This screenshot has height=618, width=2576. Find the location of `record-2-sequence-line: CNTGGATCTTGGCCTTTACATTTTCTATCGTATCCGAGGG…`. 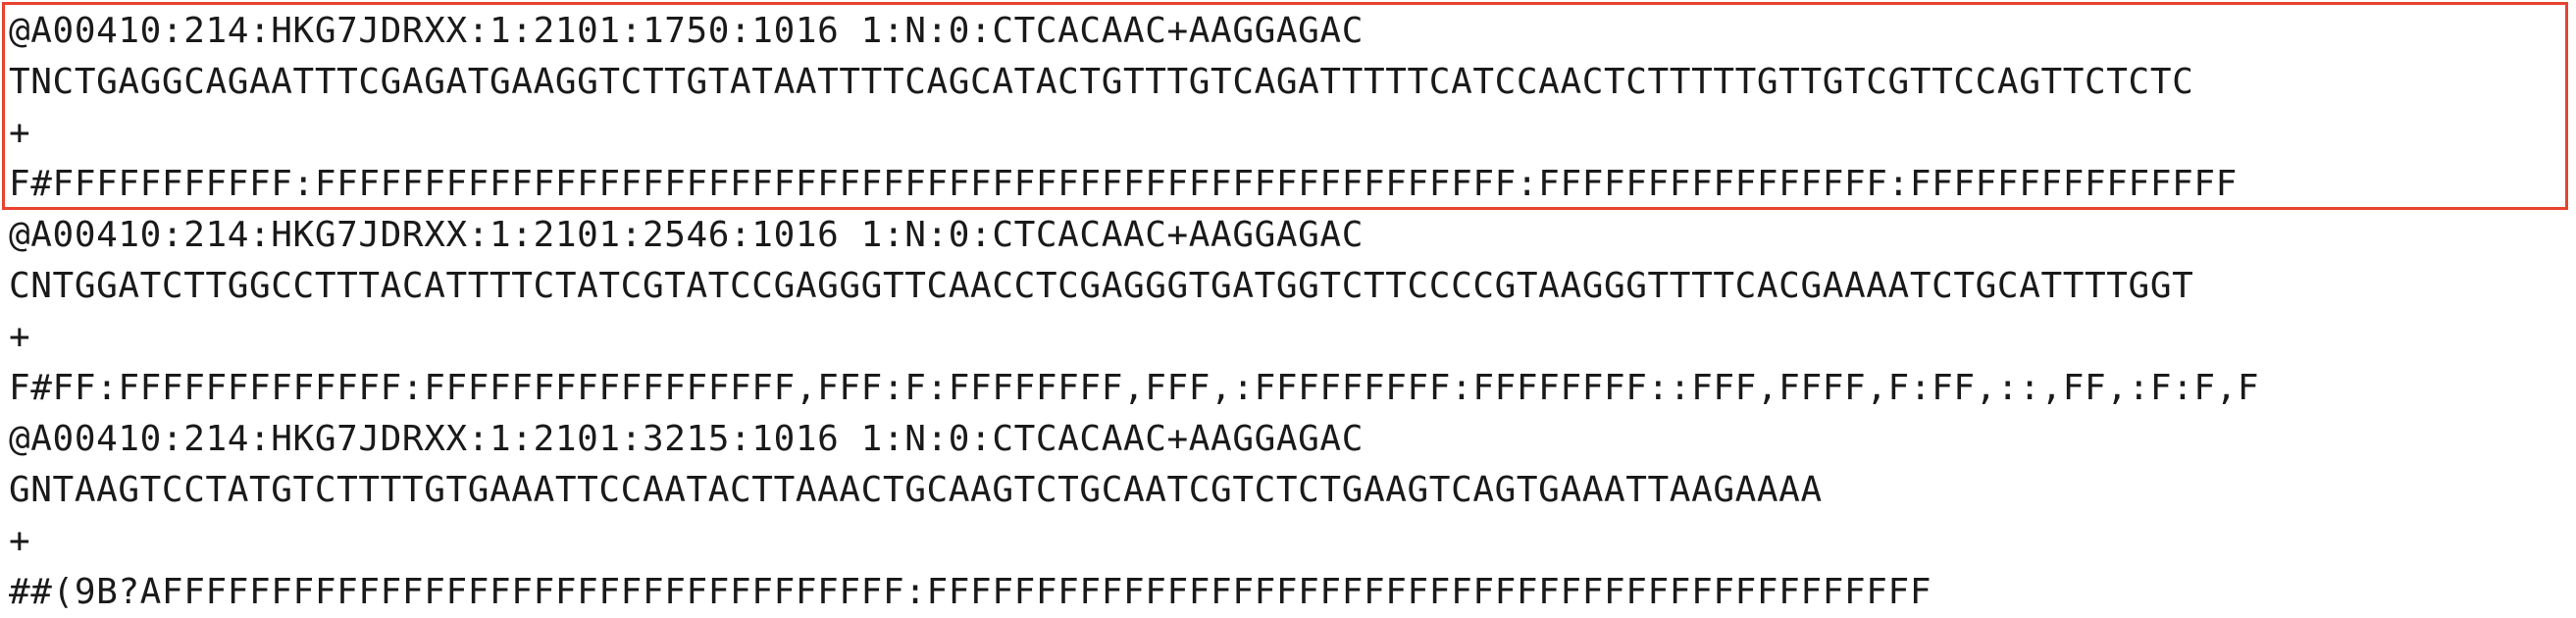

record-2-sequence-line: CNTGGATCTTGGCCTTTACATTTTCTATCGTATCCGAGGG… is located at coordinates (1101, 286).